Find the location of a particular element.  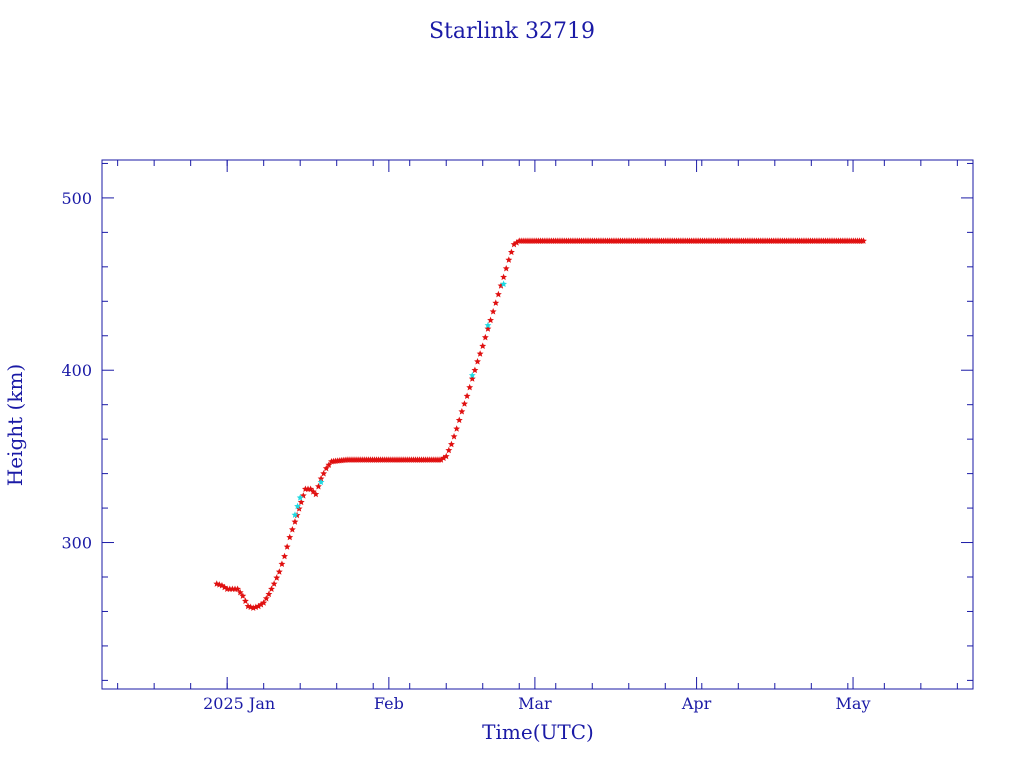

y-axis-label: Height (km) is located at coordinates (15, 425).